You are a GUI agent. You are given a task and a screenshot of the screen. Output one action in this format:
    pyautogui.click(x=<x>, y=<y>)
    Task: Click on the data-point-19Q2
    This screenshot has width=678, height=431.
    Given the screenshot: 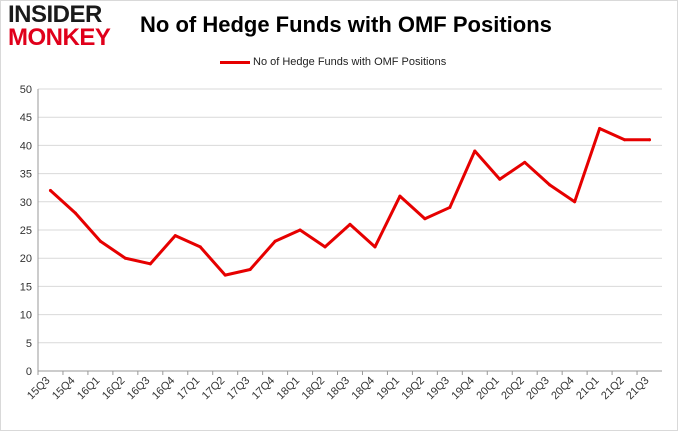 What is the action you would take?
    pyautogui.click(x=425, y=219)
    